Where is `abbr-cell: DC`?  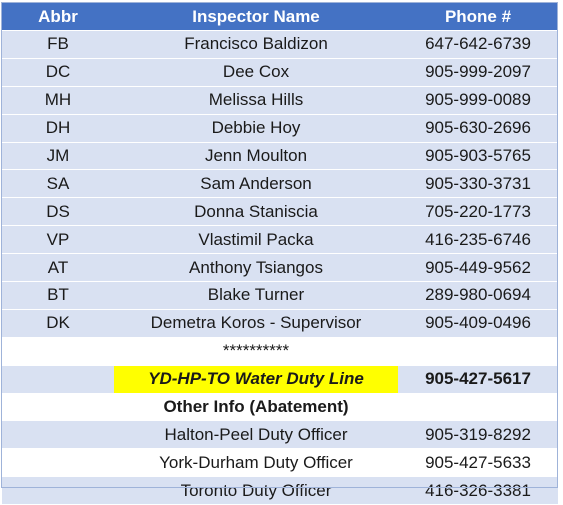
abbr-cell: DC is located at coordinates (58, 72).